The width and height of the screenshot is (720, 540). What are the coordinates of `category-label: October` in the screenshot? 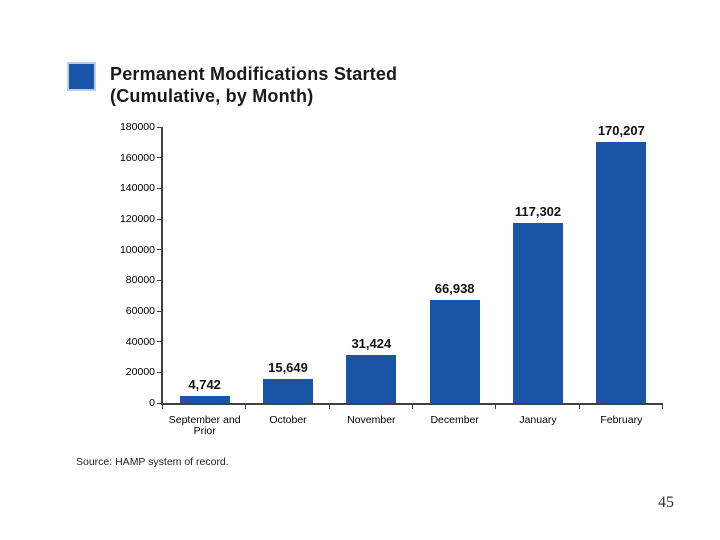 It's located at (288, 420).